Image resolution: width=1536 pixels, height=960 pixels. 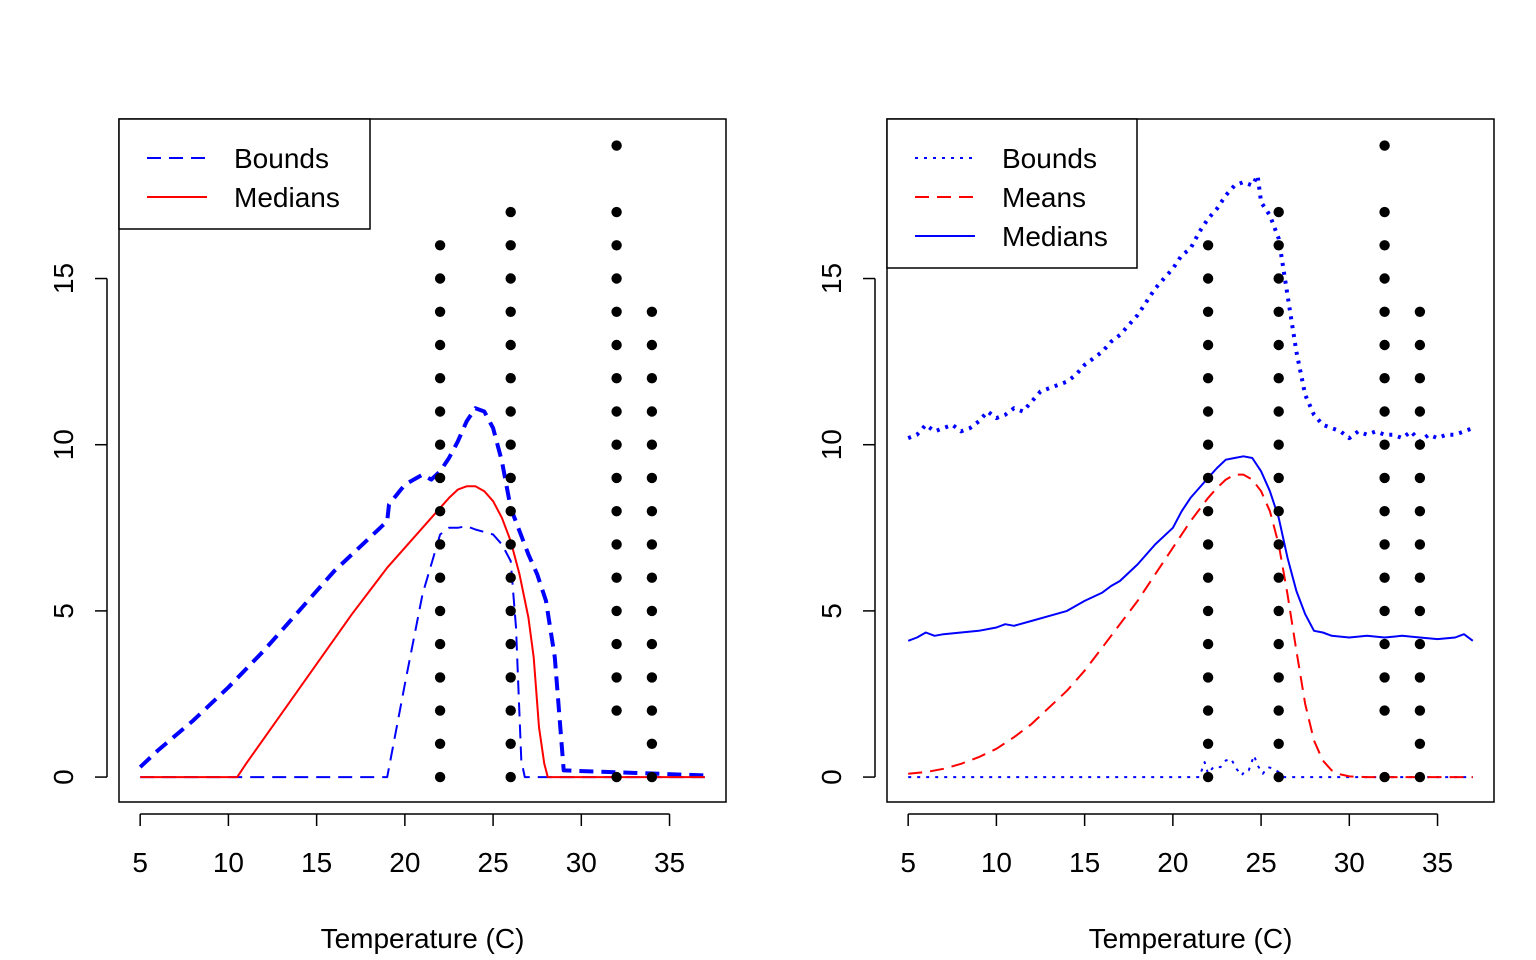 I want to click on x-tick-label: 5, so click(x=908, y=862).